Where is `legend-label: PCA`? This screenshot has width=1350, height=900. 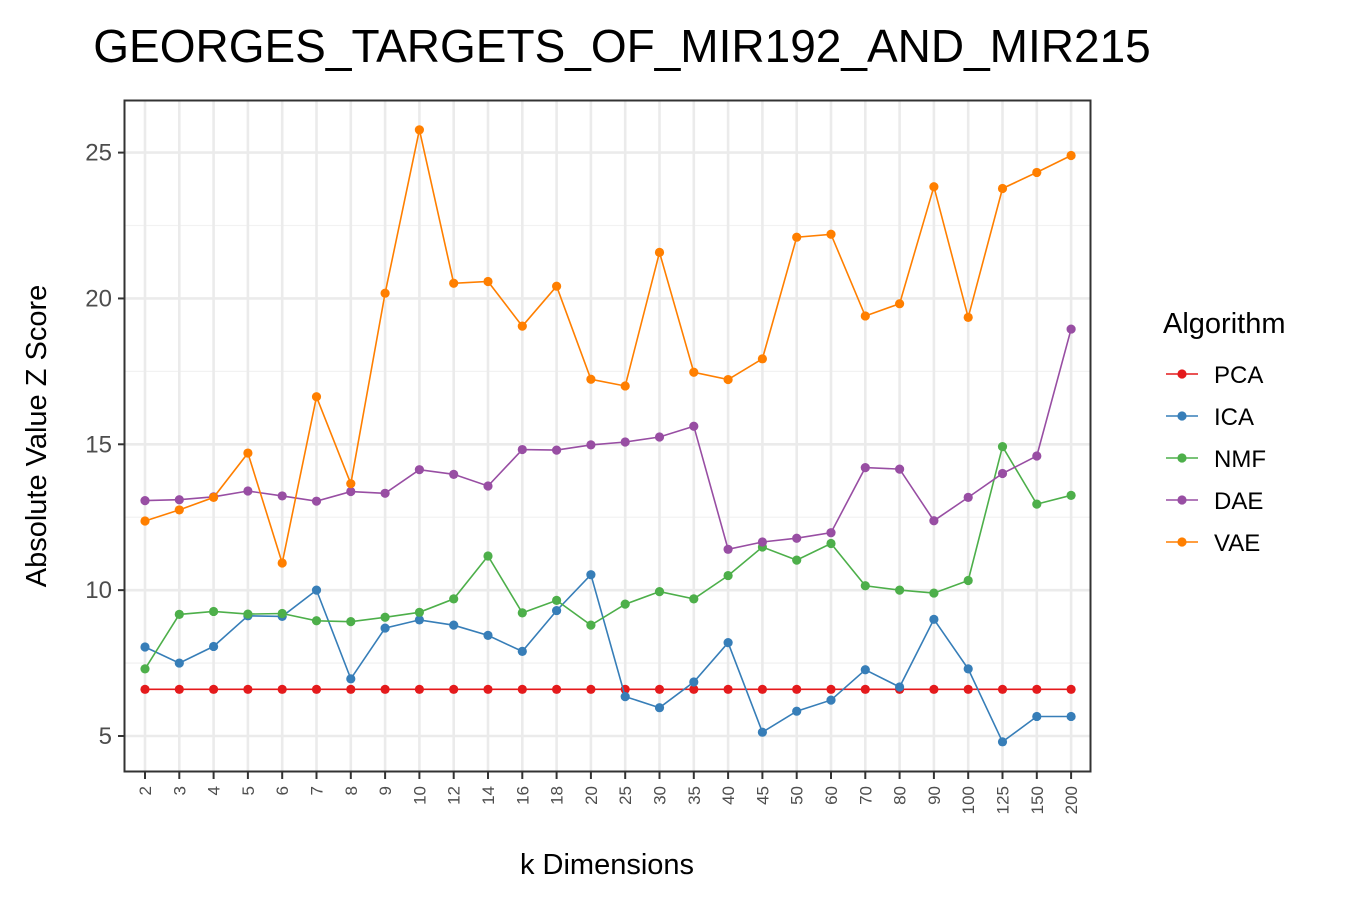 legend-label: PCA is located at coordinates (1238, 375).